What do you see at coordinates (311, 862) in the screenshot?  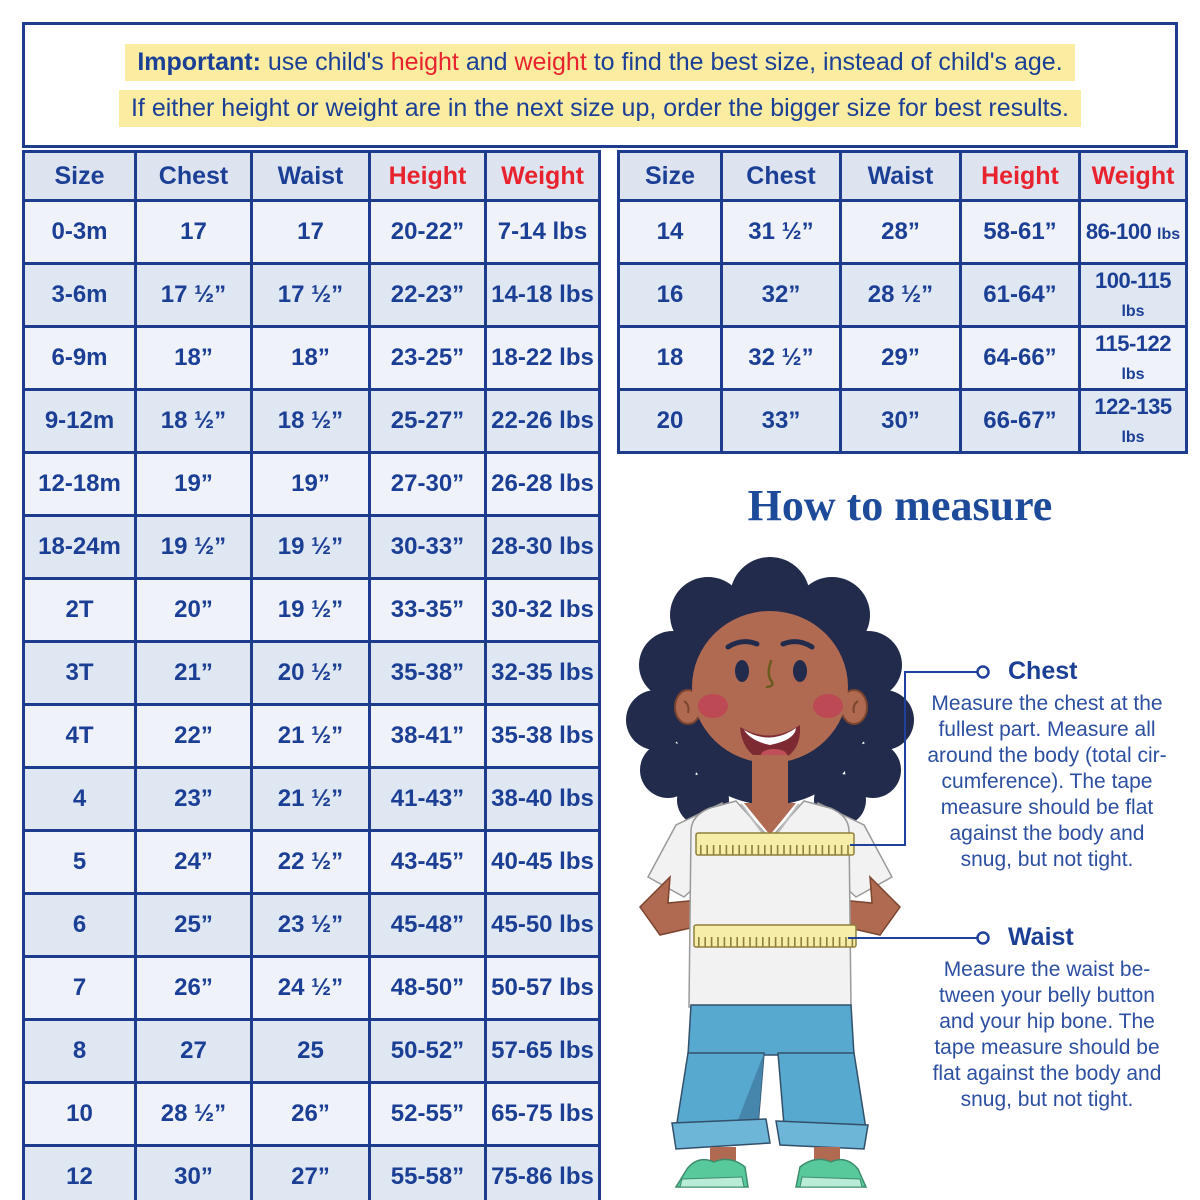 I see `table-row: 5 24” 22 ½” 43-45” 40-45 lbs` at bounding box center [311, 862].